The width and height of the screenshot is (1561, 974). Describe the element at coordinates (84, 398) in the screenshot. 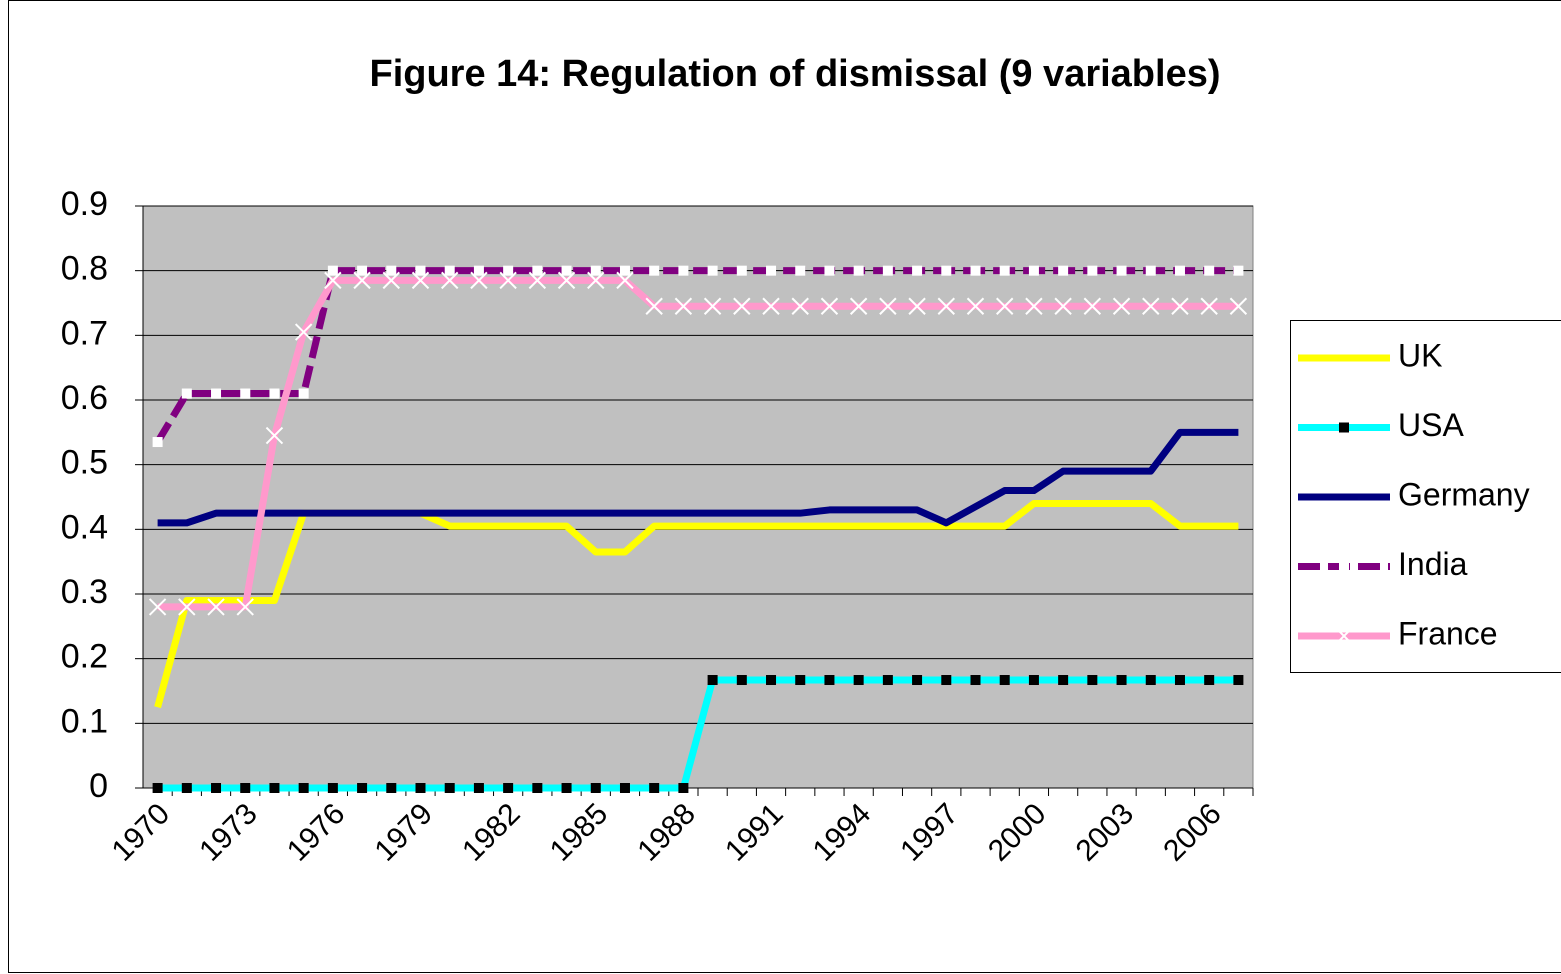

I see `y-tick-label: 0.6` at that location.